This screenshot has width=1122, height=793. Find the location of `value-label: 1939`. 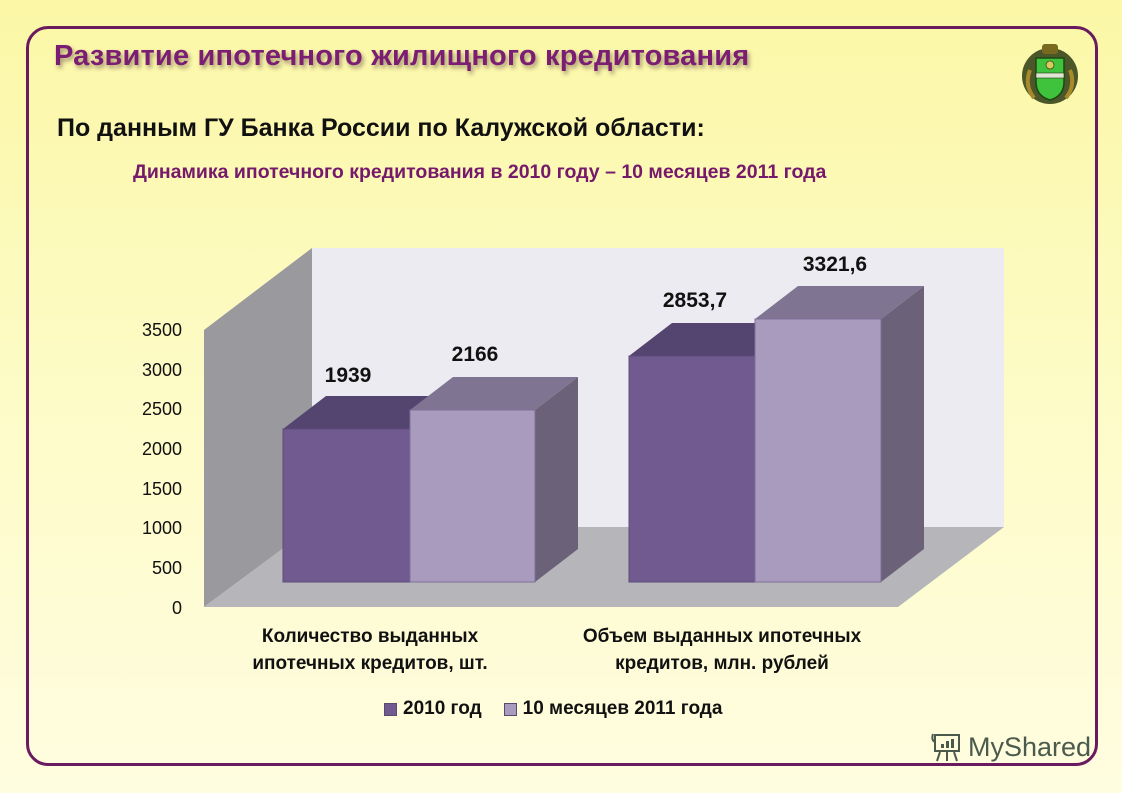

value-label: 1939 is located at coordinates (348, 375).